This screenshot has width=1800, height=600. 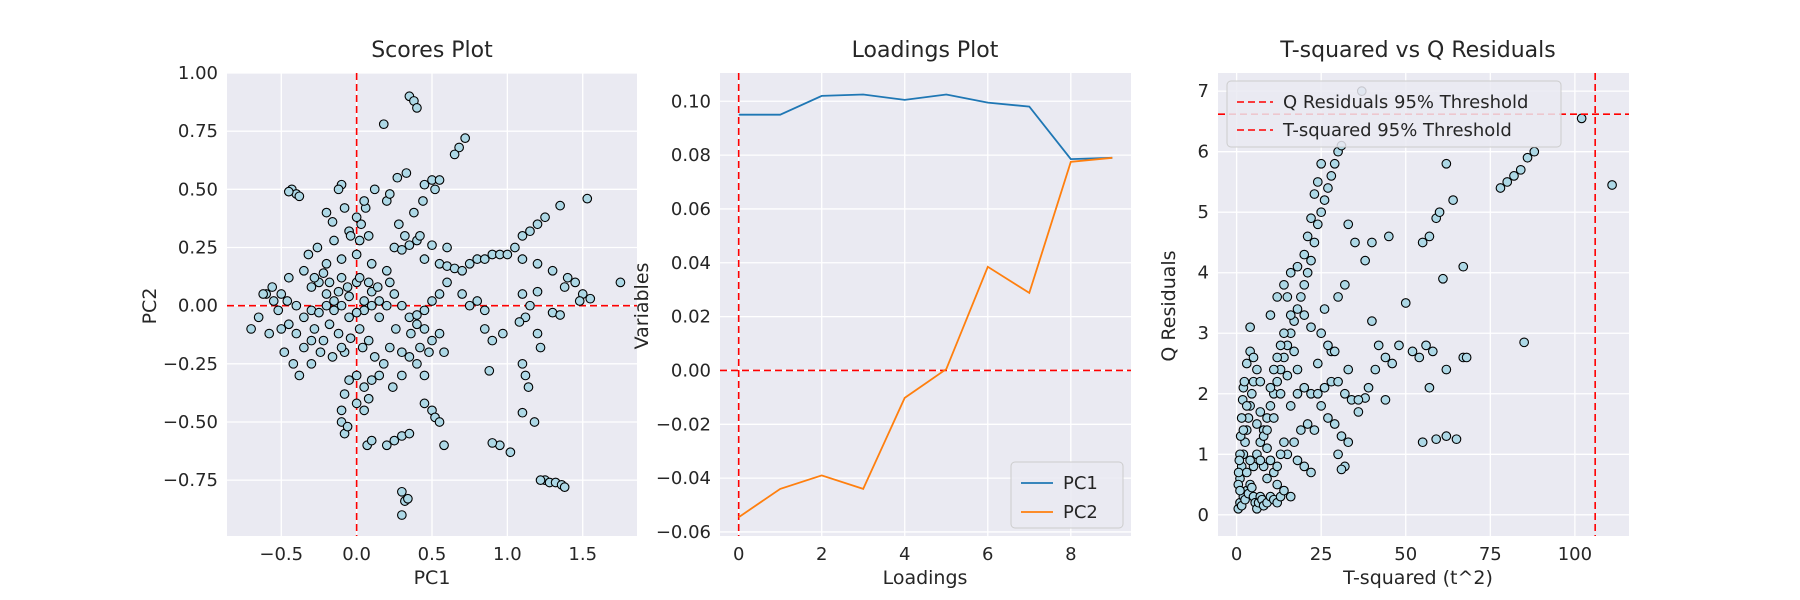 I want to click on t2q-y-tick-label: 3, so click(x=1203, y=333).